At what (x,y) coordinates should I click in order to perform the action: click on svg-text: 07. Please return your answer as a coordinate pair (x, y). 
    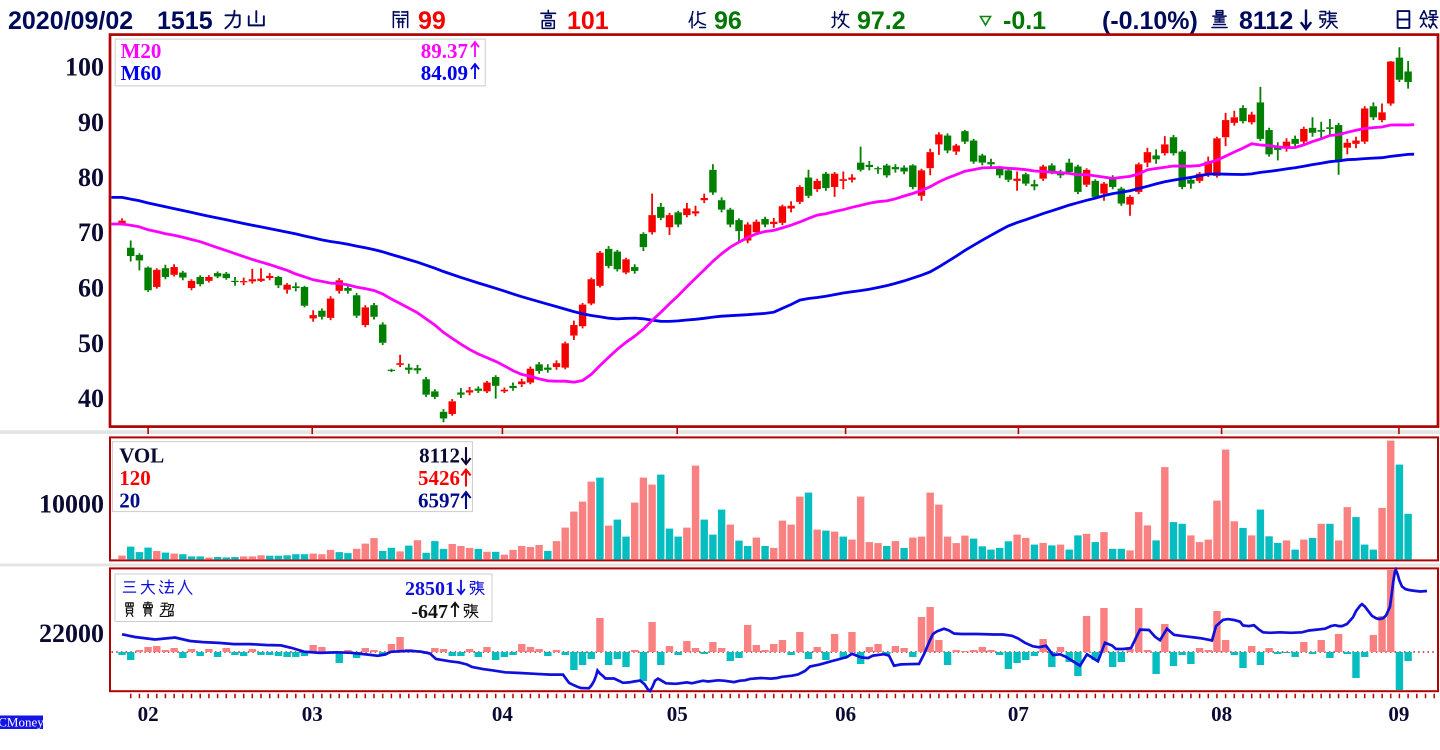
    Looking at the image, I should click on (1018, 714).